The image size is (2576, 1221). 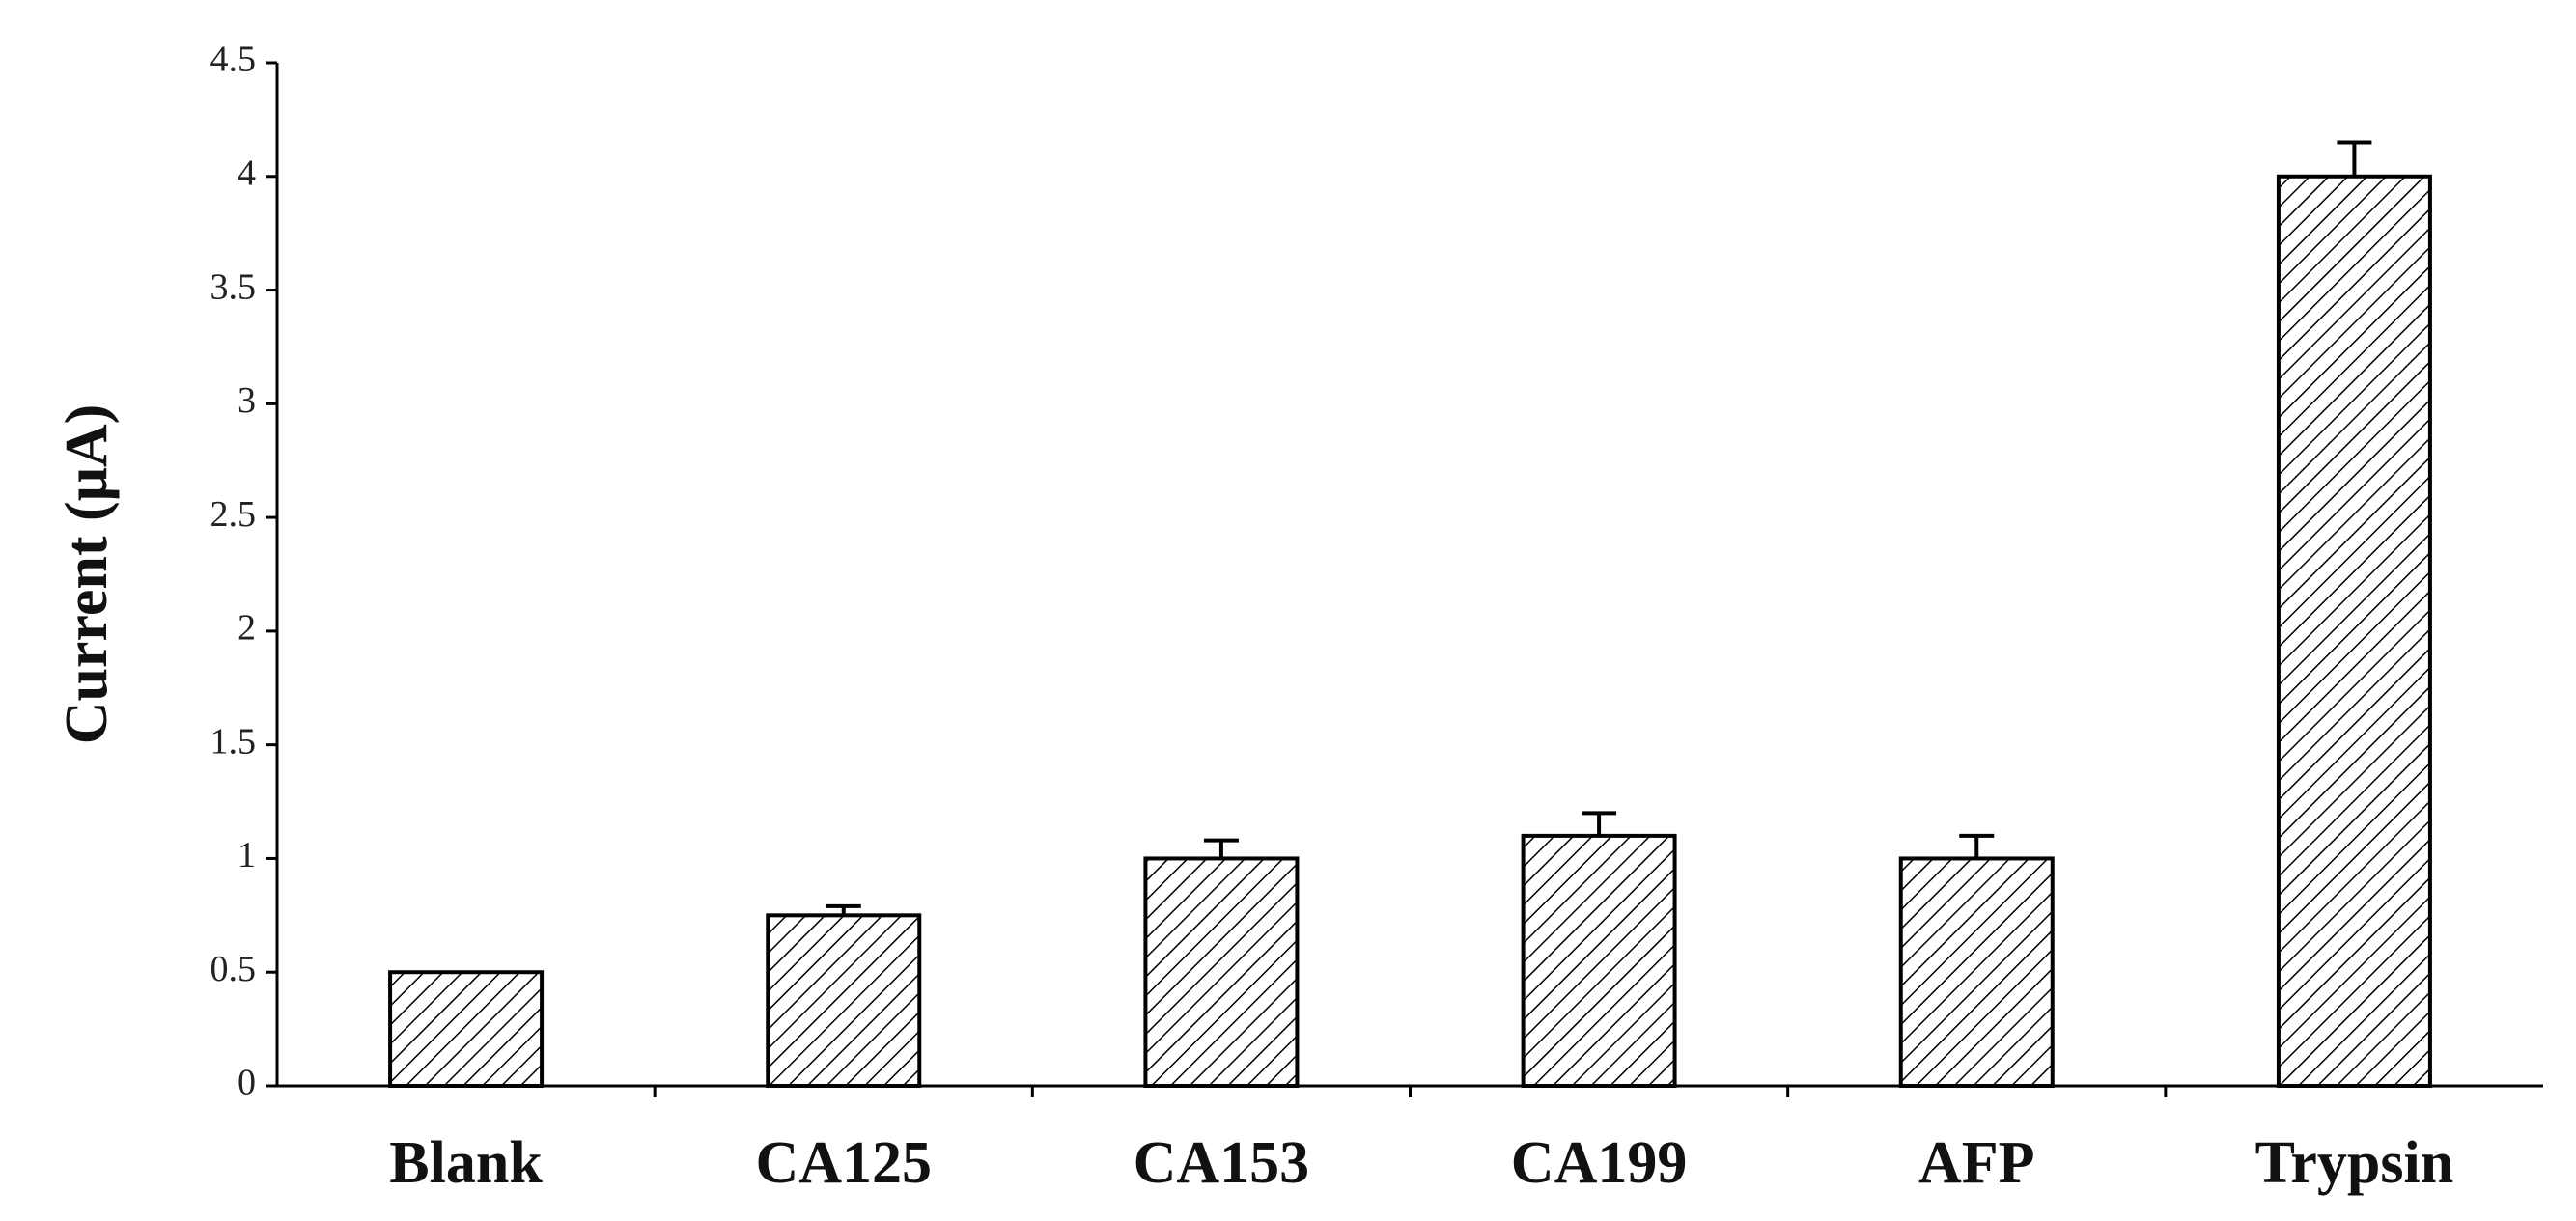 What do you see at coordinates (234, 60) in the screenshot?
I see `y-tick-label: 4.5` at bounding box center [234, 60].